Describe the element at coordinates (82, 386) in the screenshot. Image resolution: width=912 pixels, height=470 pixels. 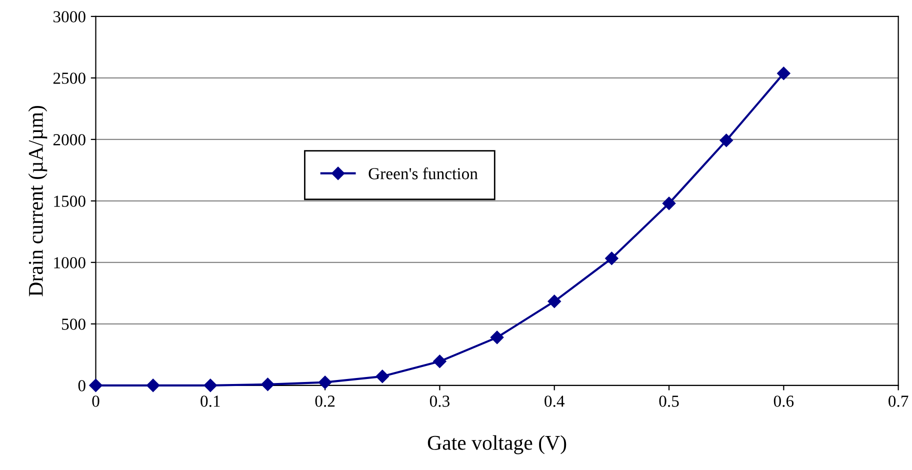
I see `y-tick-label: 0` at that location.